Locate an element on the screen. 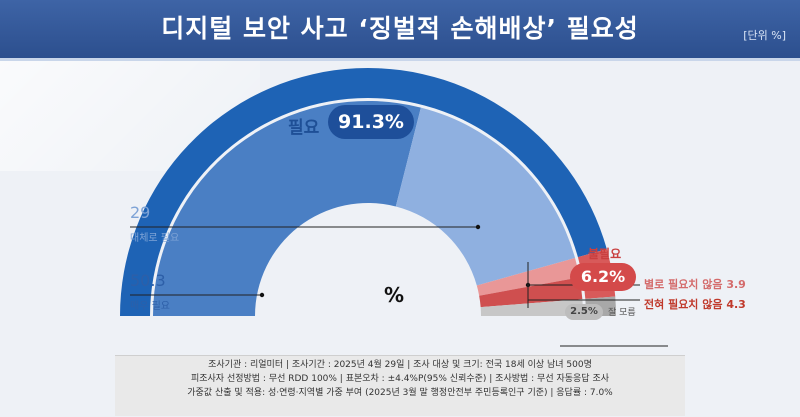 Image resolution: width=800 pixels, height=417 pixels. label-need-value: 91.3% is located at coordinates (371, 122).